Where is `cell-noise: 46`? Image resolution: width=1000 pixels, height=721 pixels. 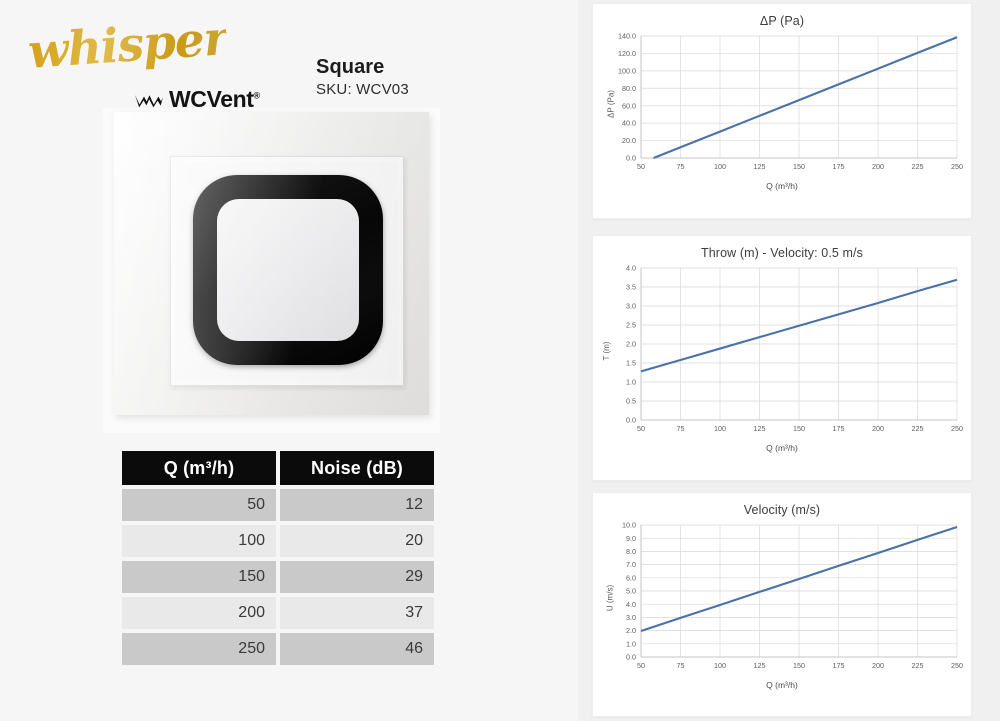
cell-noise: 46 is located at coordinates (357, 649).